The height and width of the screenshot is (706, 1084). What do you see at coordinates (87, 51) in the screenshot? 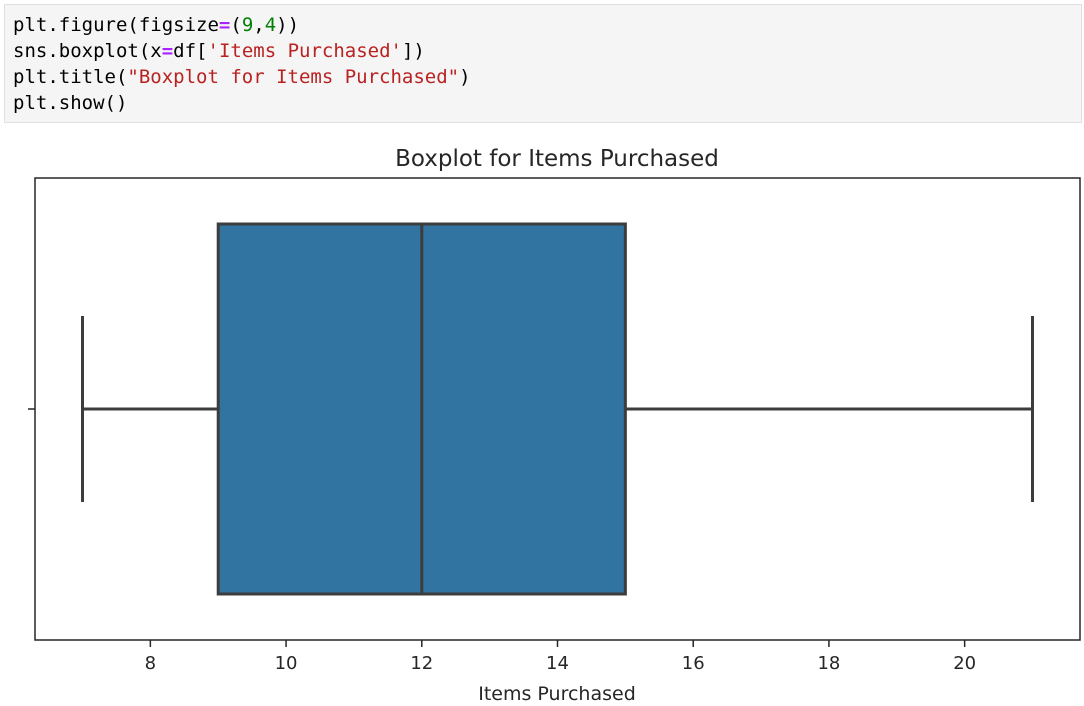
I see `code-token: sns.boxplot(x` at bounding box center [87, 51].